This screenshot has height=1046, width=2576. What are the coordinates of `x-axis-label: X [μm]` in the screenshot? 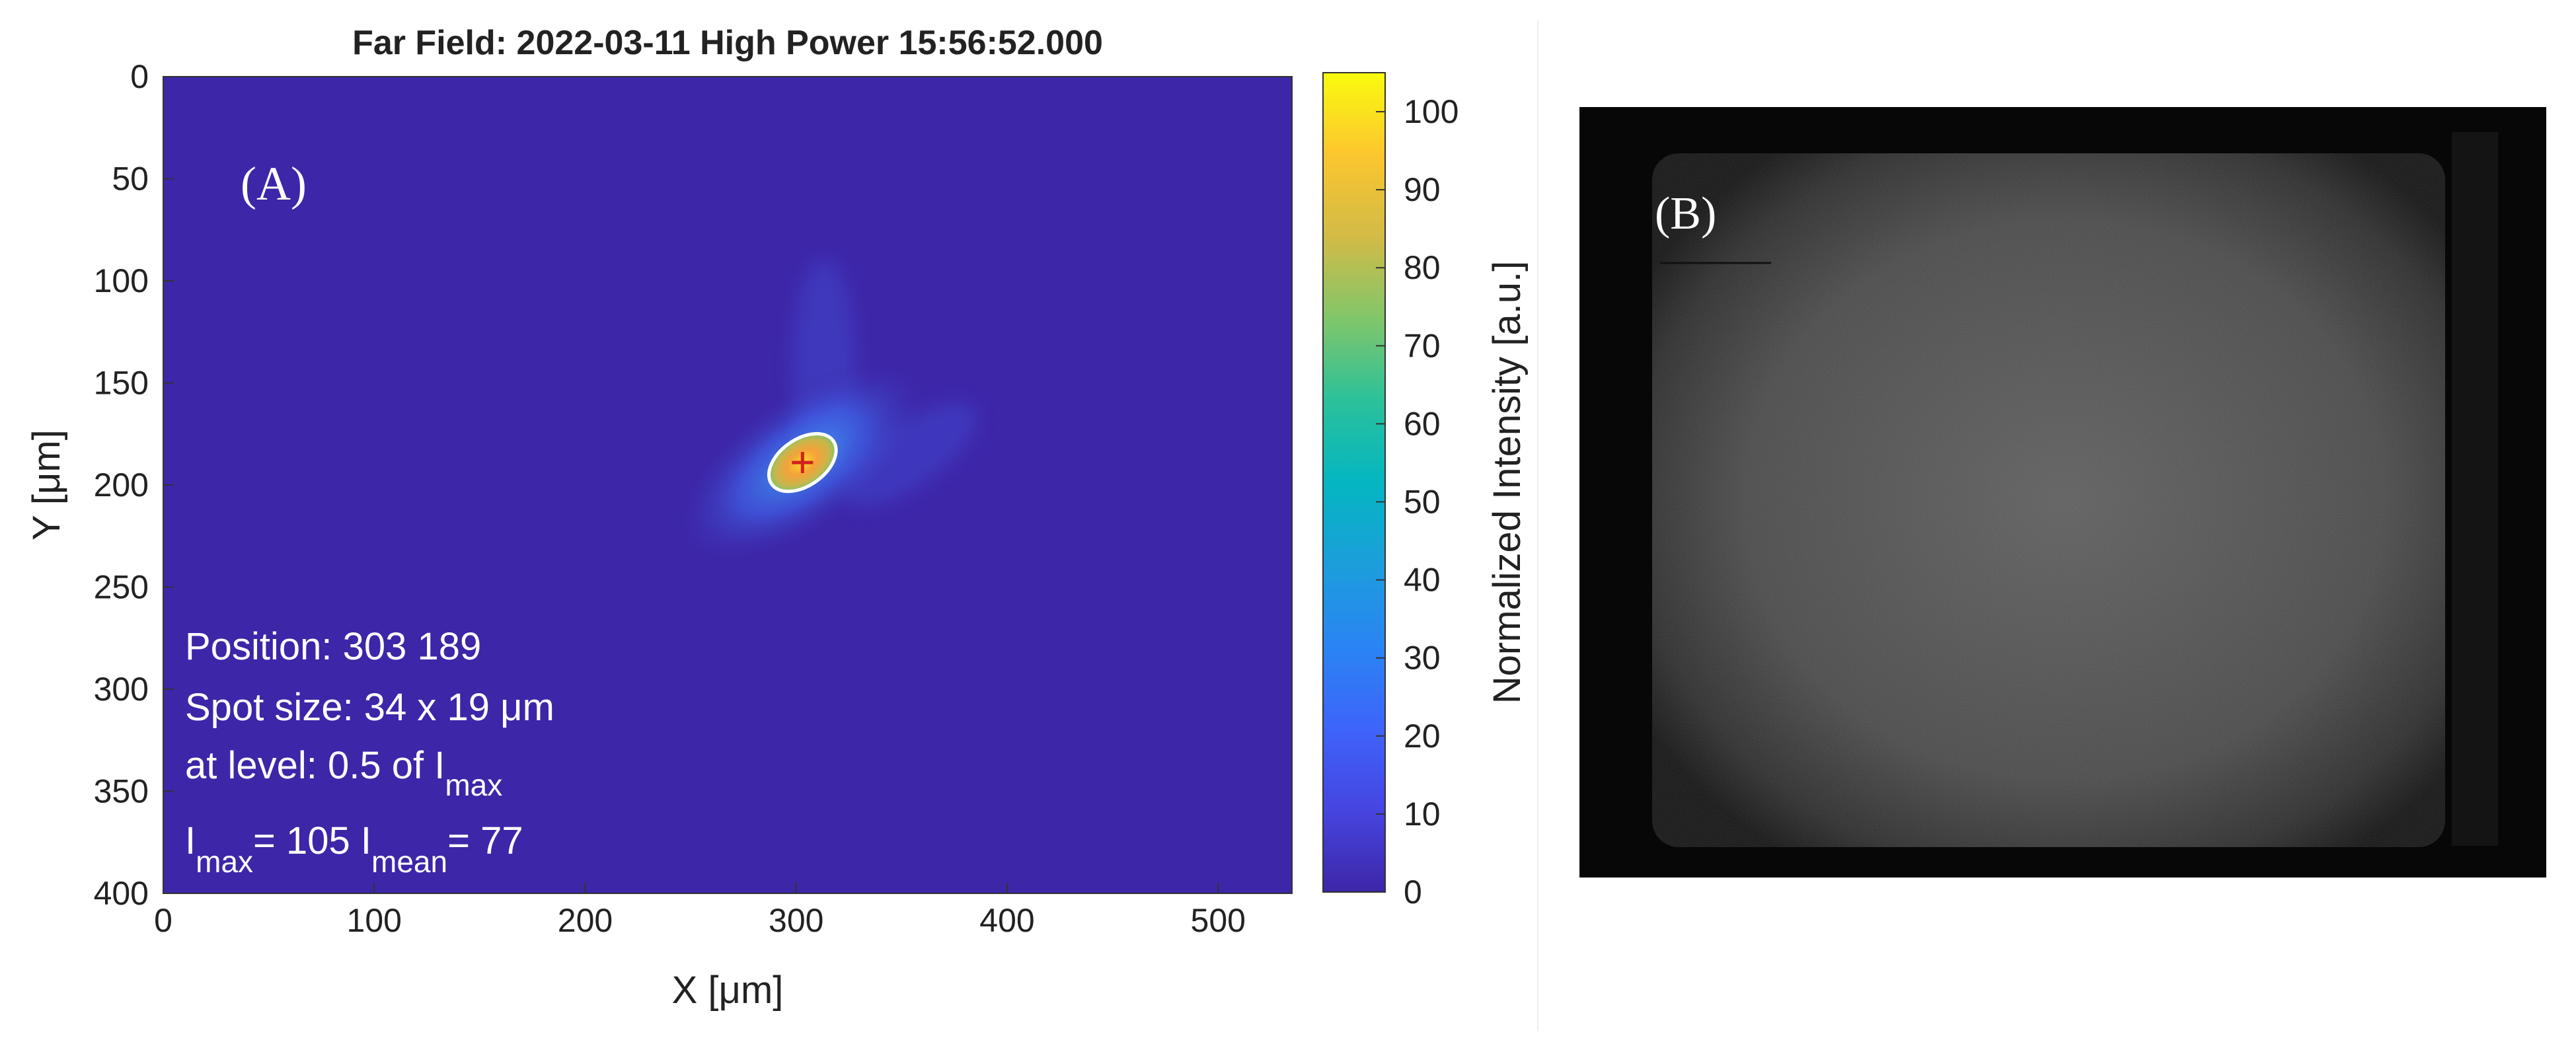 It's located at (728, 991).